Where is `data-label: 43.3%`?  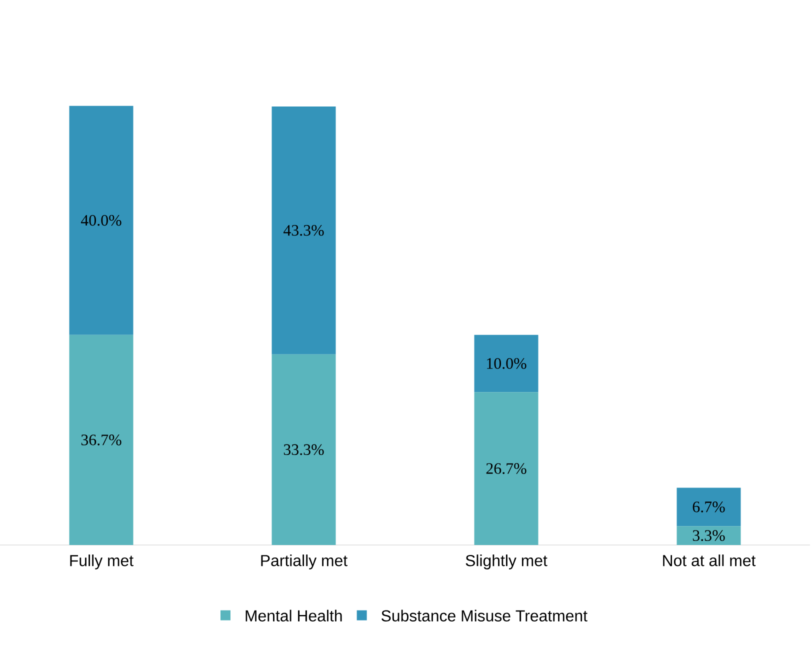
data-label: 43.3% is located at coordinates (303, 230).